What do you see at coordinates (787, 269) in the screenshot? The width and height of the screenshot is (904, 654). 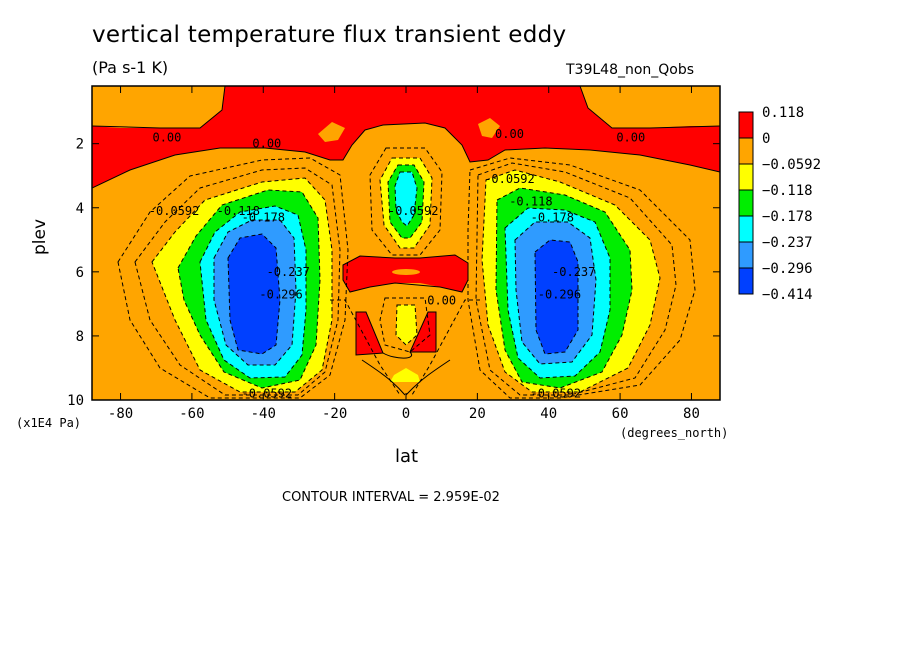 I see `colorbar-label: −0.296` at bounding box center [787, 269].